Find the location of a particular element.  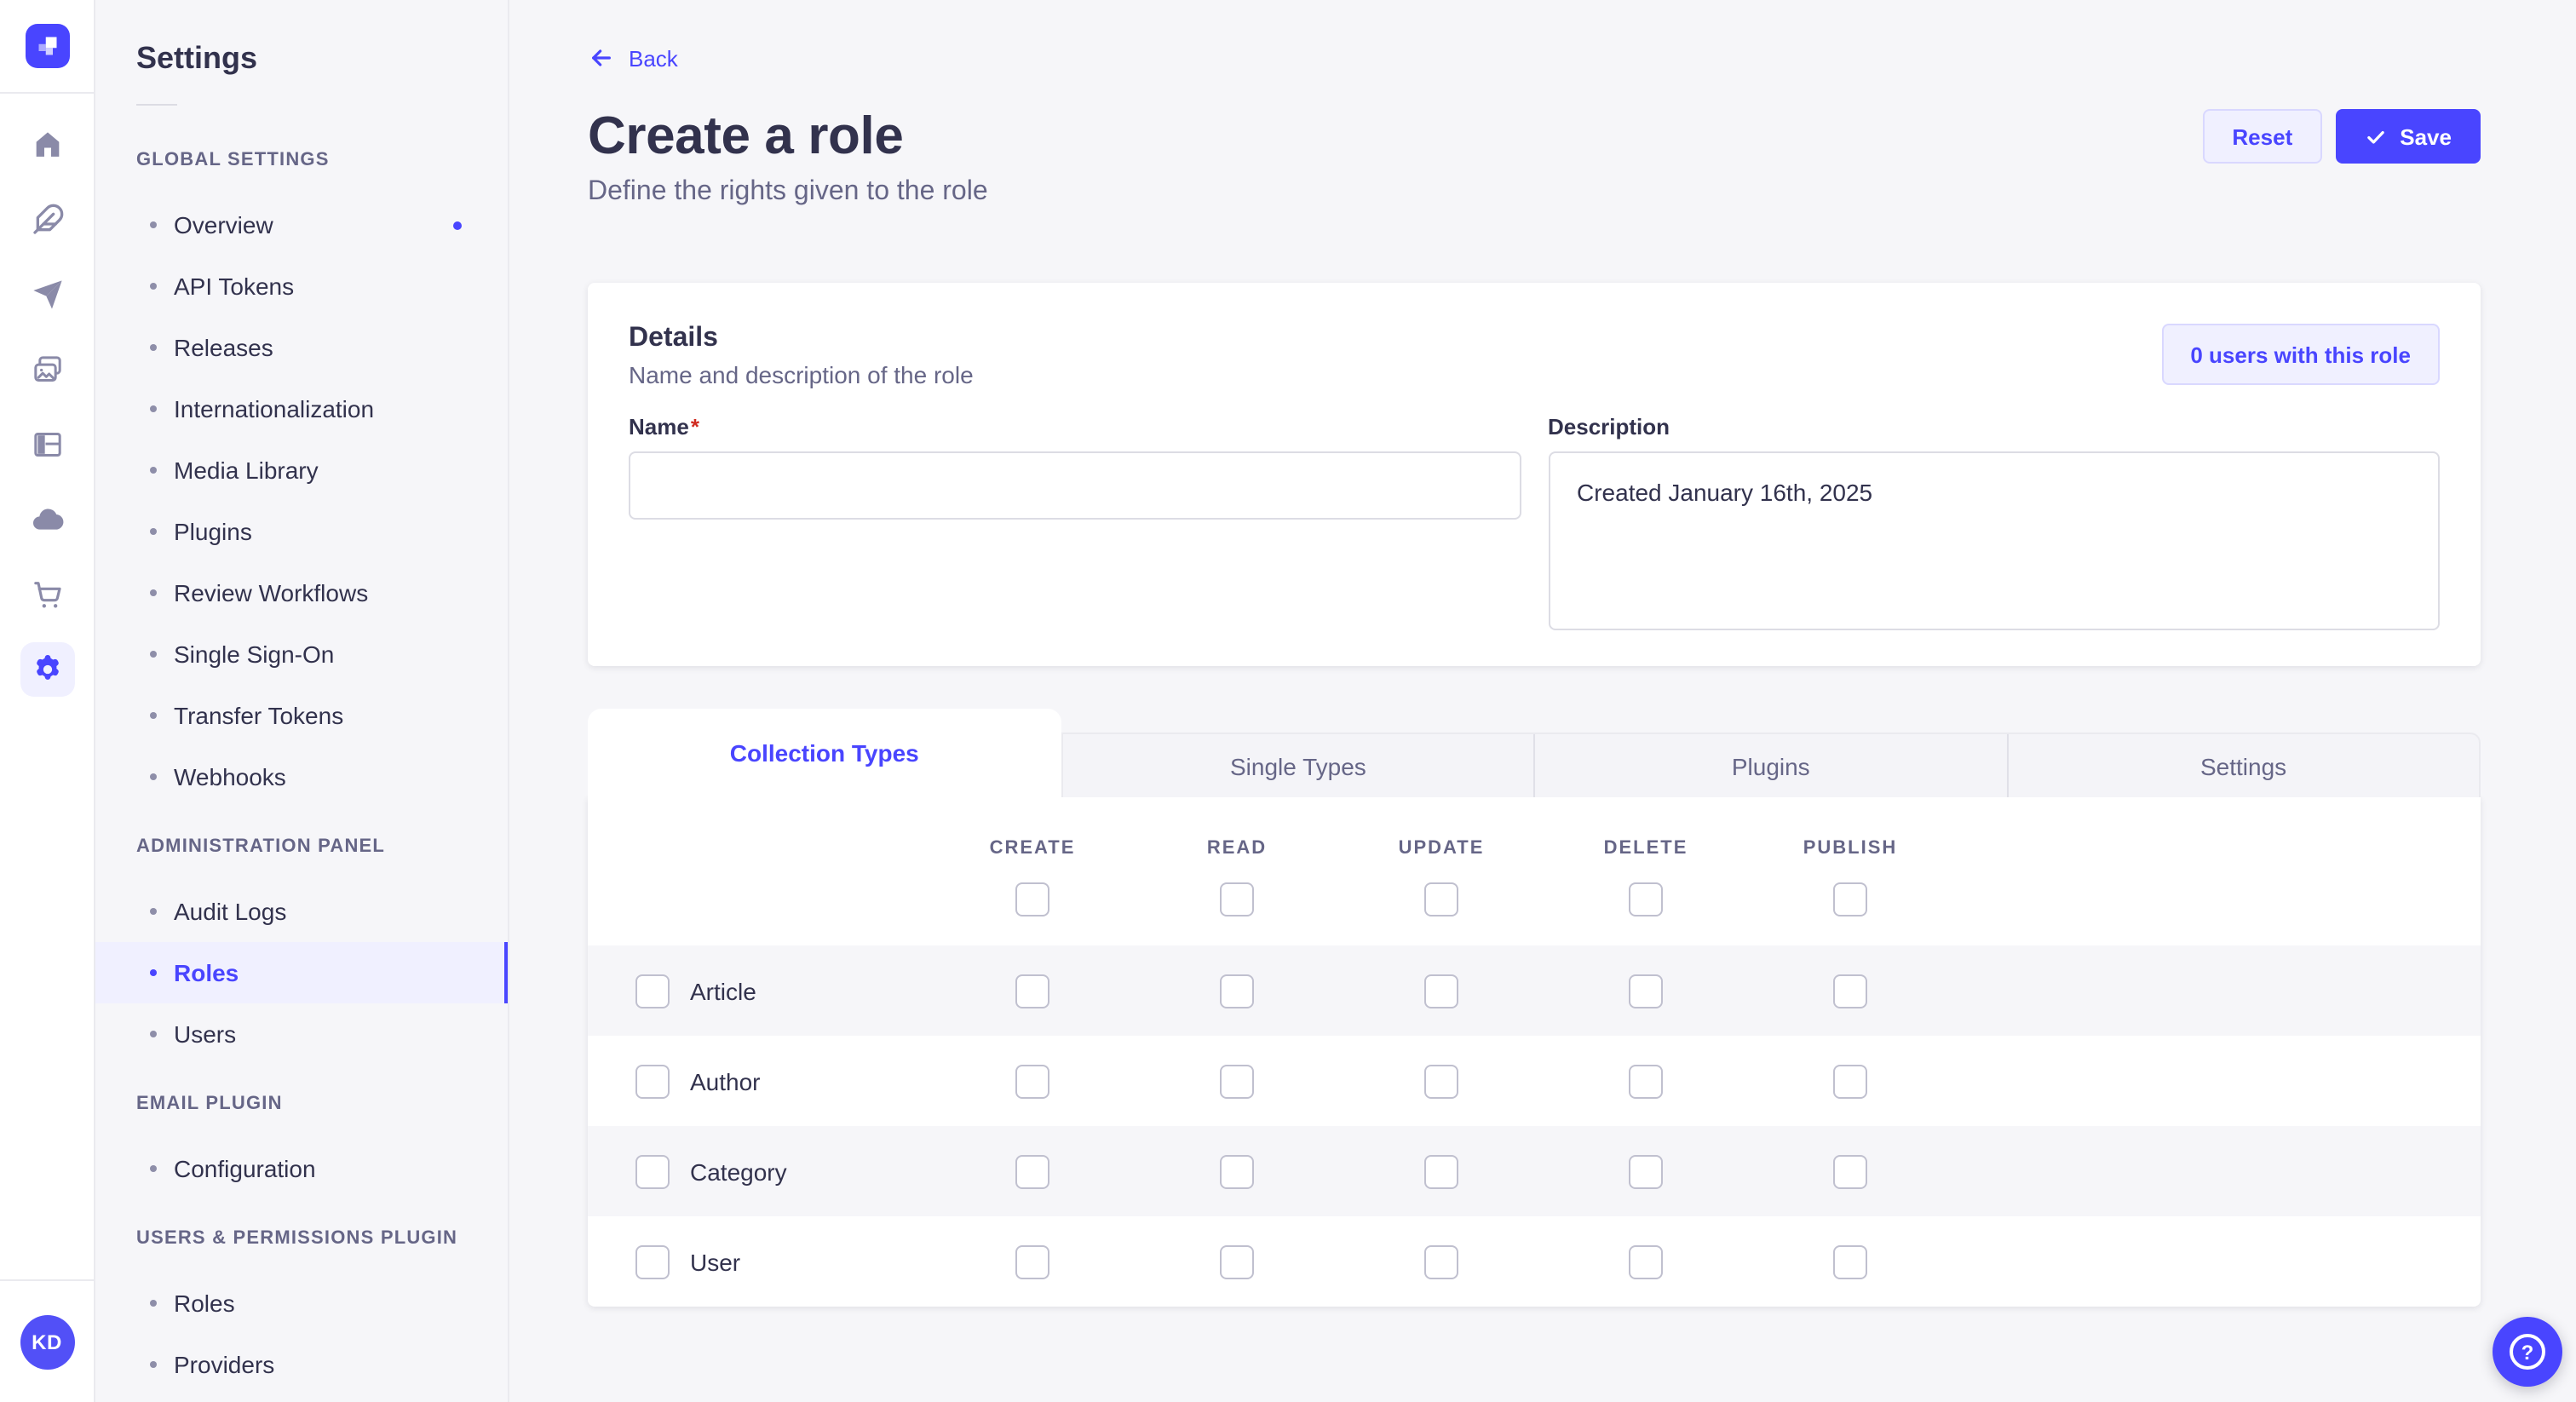

header-actions: Reset Save is located at coordinates (2342, 136).